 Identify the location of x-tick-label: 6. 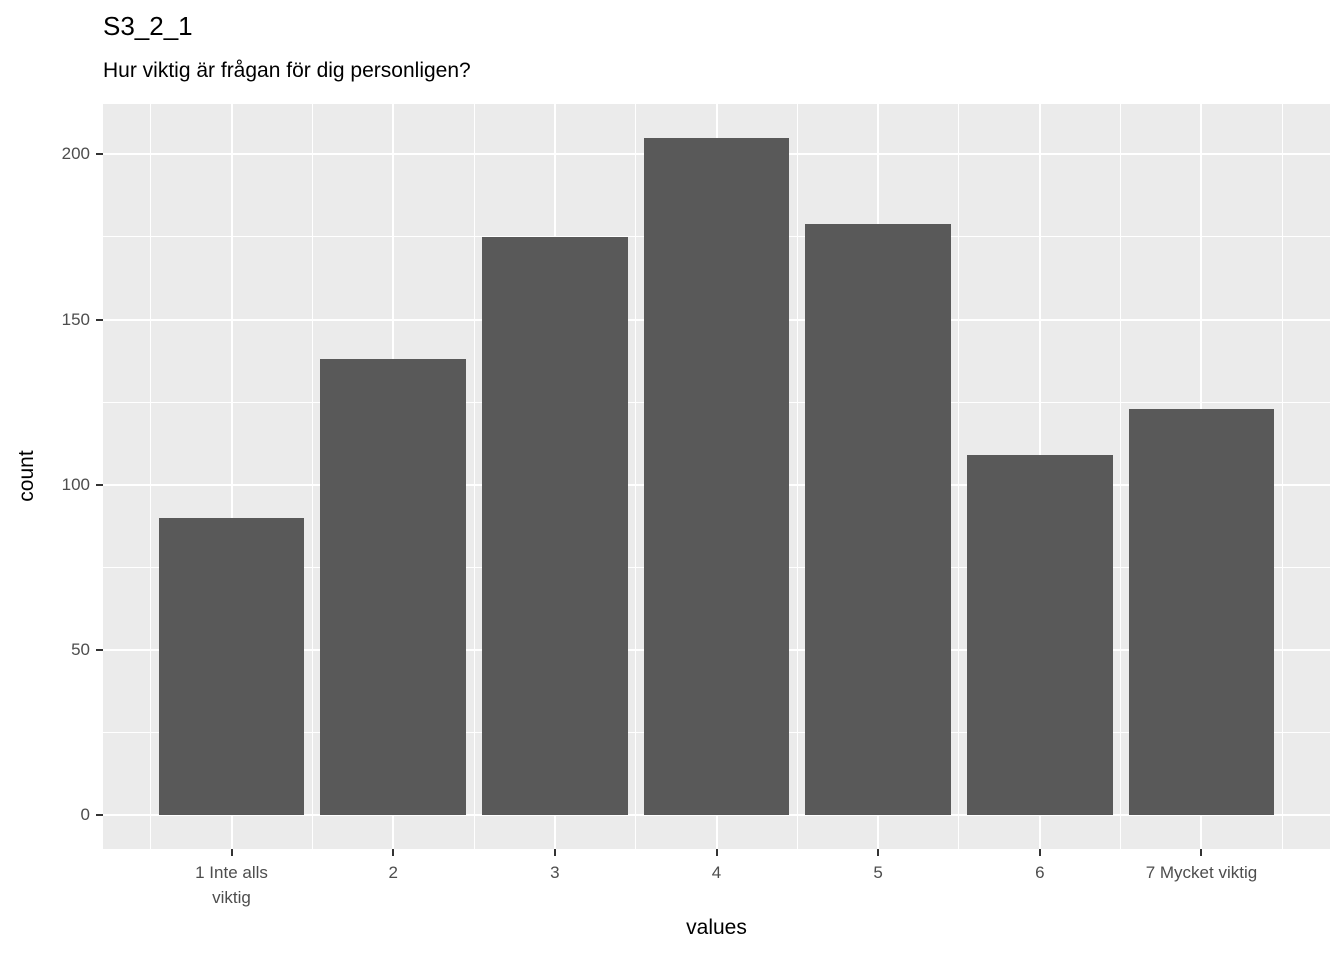
(1040, 872).